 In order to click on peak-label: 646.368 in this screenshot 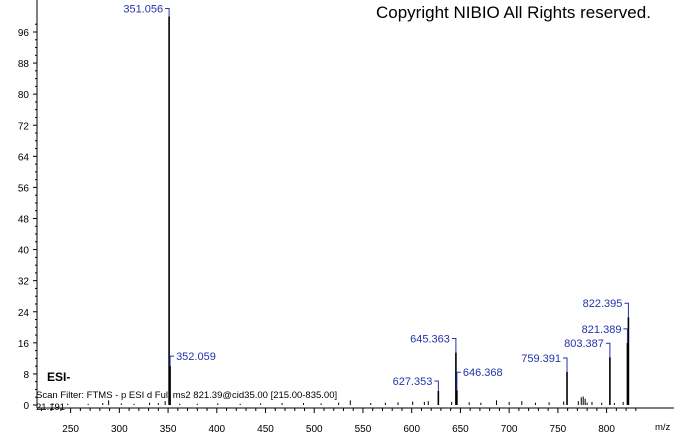, I will do `click(483, 373)`.